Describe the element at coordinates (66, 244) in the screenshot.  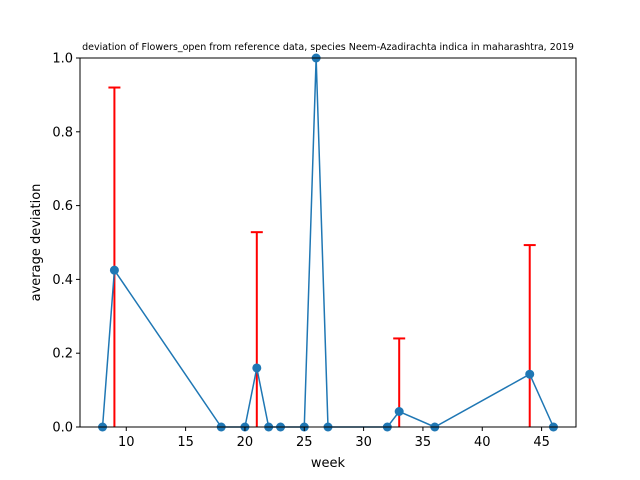
I see `y-axis-ticks: 0.0 0.2 0.4 0.6 0.8 1.0` at that location.